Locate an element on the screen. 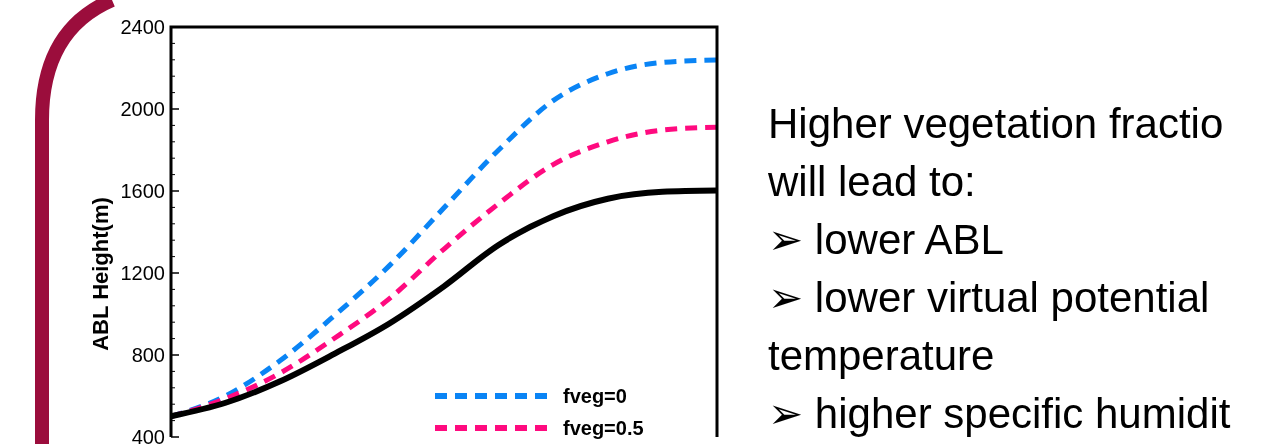 The width and height of the screenshot is (1282, 444). text: ➢ higher specific humidit is located at coordinates (999, 413).